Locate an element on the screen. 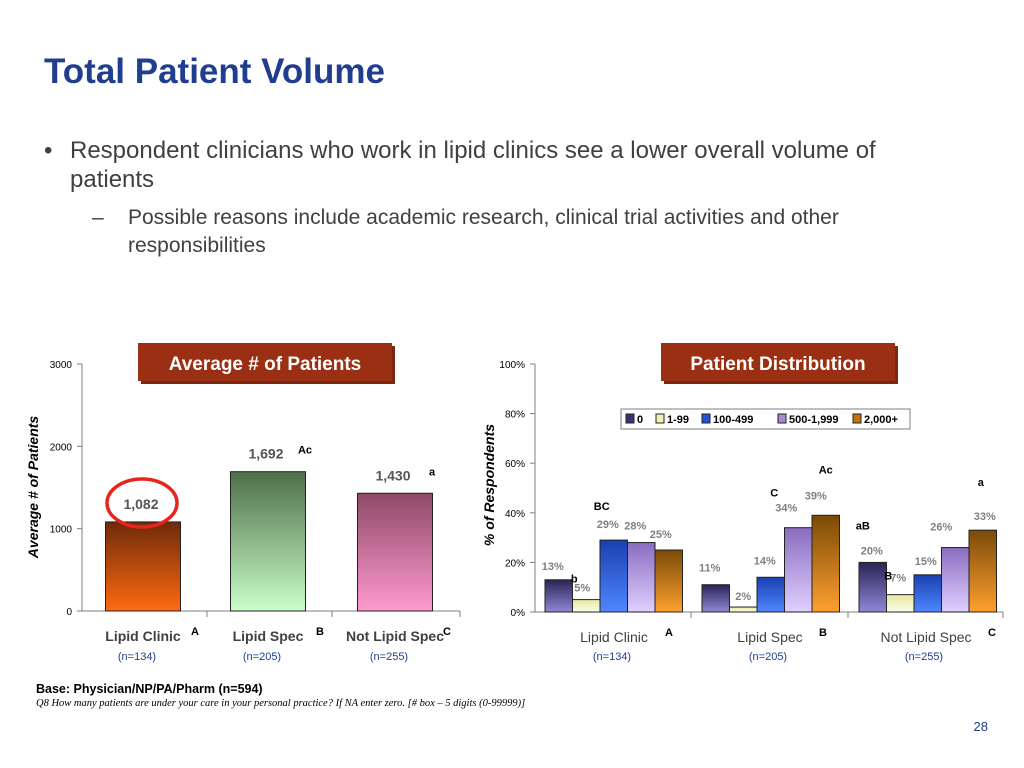 The image size is (1024, 768). value-label: 13% is located at coordinates (553, 567).